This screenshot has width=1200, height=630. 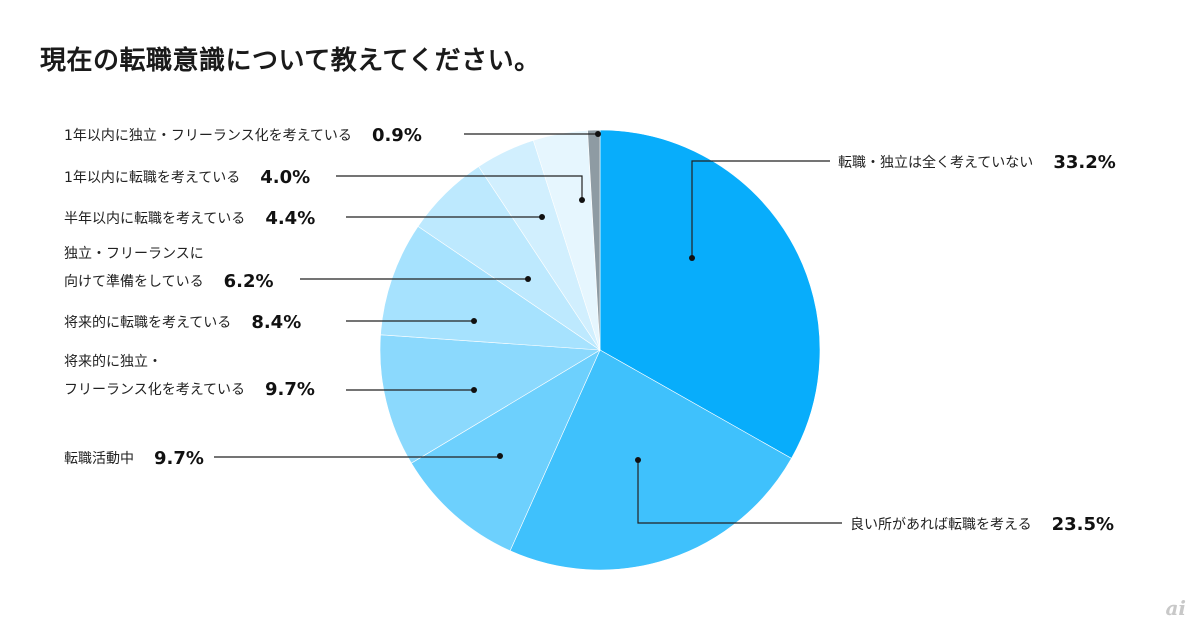 What do you see at coordinates (276, 322) in the screenshot?
I see `slice-value-label: 8.4%` at bounding box center [276, 322].